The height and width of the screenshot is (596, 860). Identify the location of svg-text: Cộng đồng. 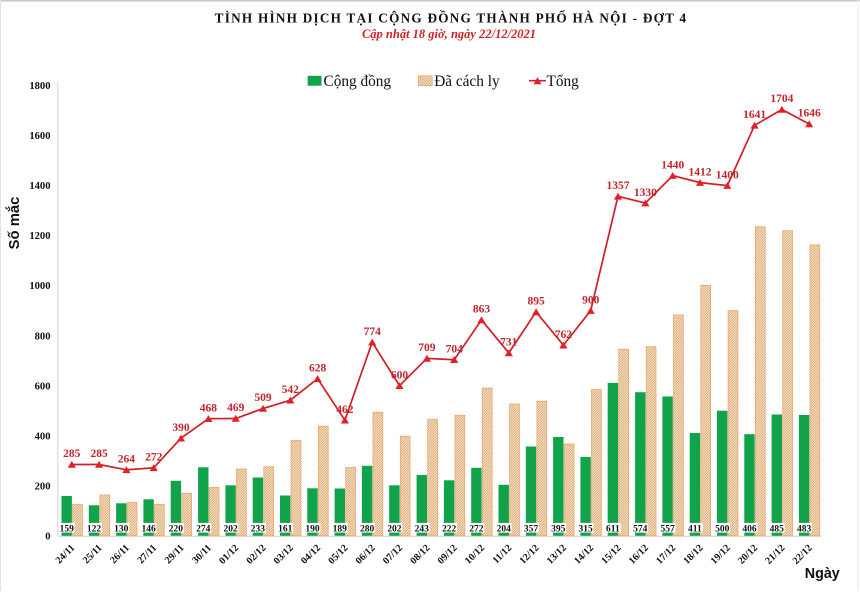
(358, 81).